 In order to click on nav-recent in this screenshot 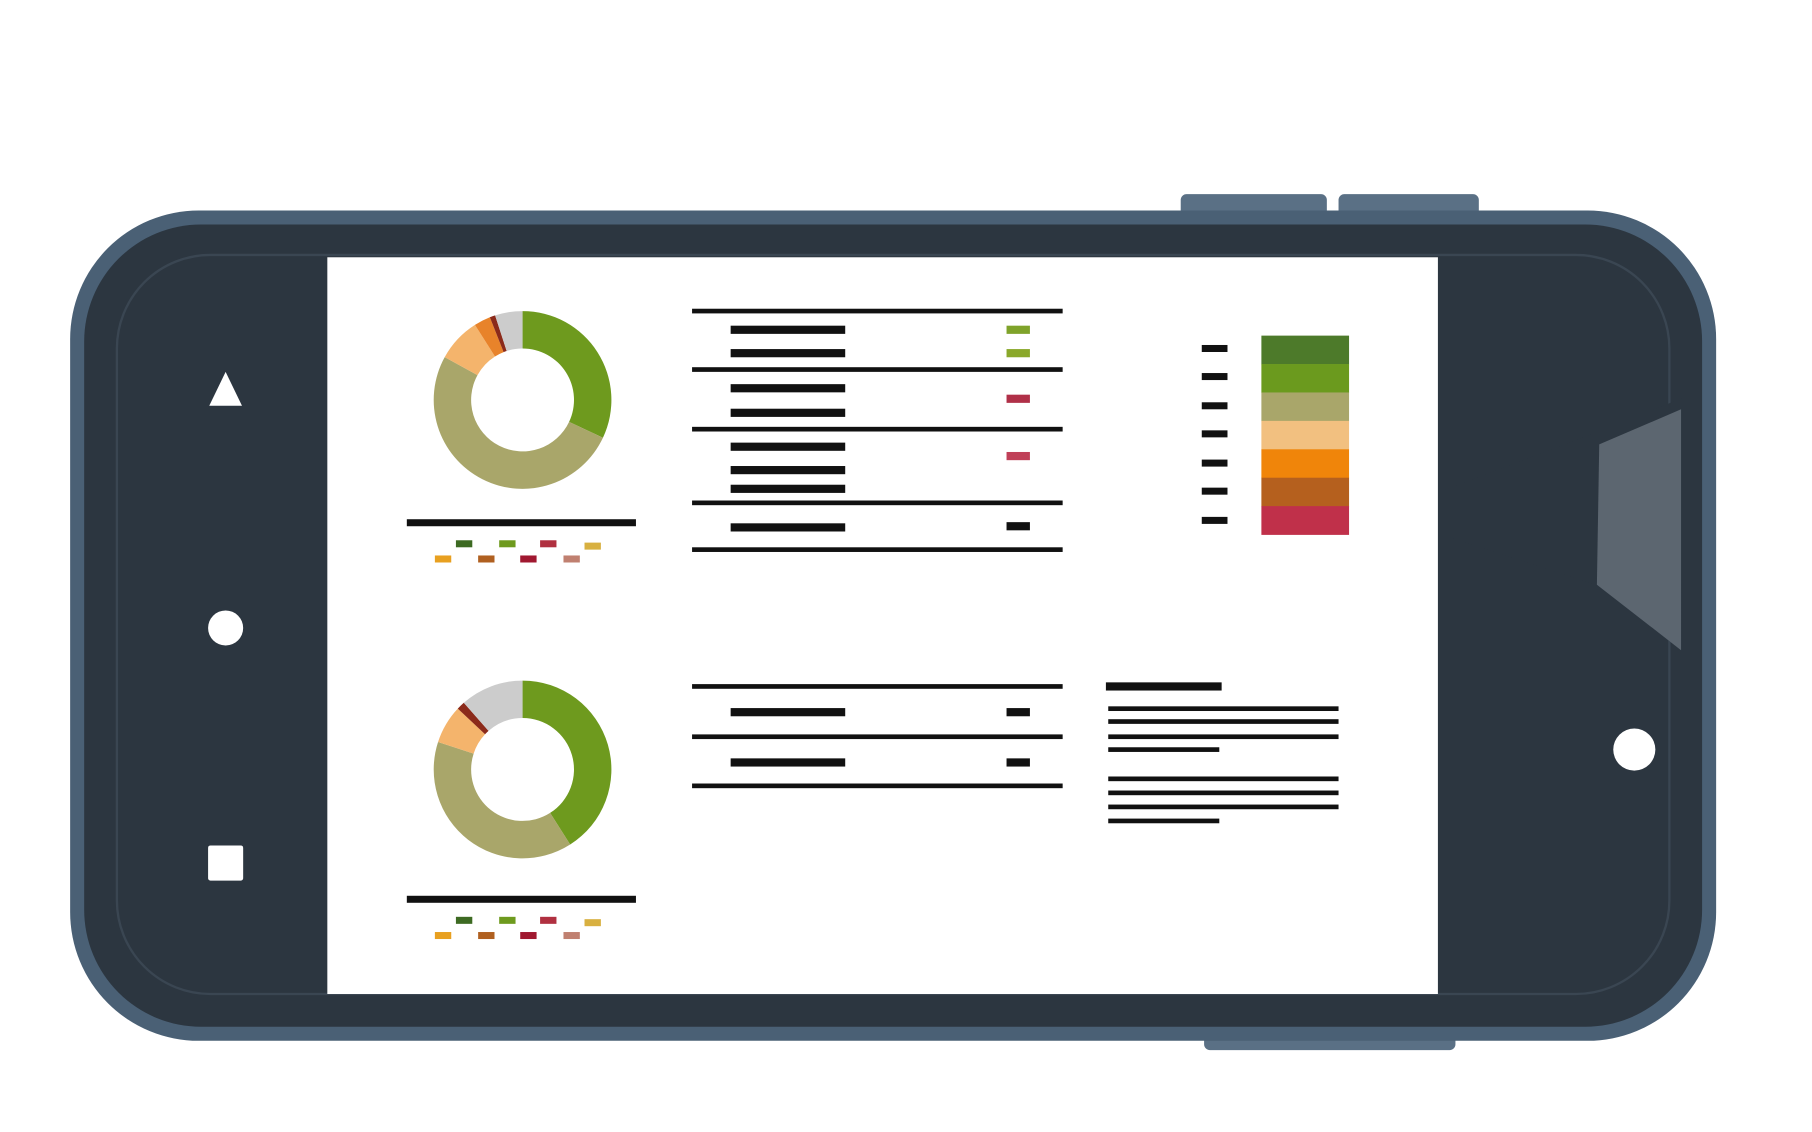, I will do `click(226, 863)`.